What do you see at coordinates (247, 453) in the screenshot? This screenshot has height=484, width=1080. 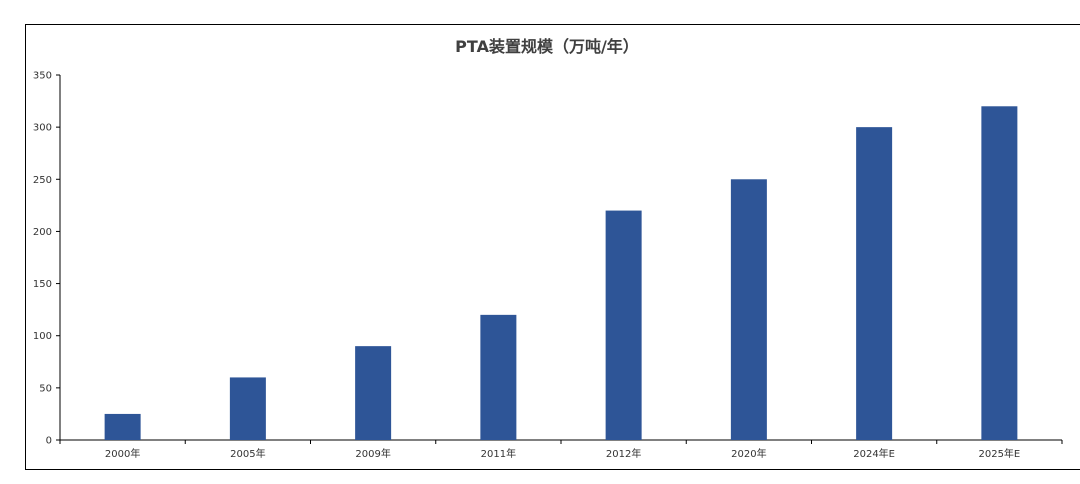 I see `x-tick-label: 2005年` at bounding box center [247, 453].